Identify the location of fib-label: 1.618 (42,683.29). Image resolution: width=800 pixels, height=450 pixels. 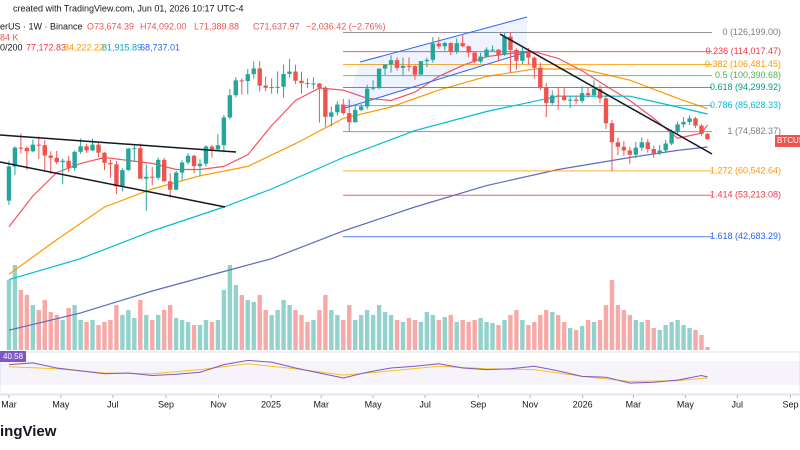
(745, 236).